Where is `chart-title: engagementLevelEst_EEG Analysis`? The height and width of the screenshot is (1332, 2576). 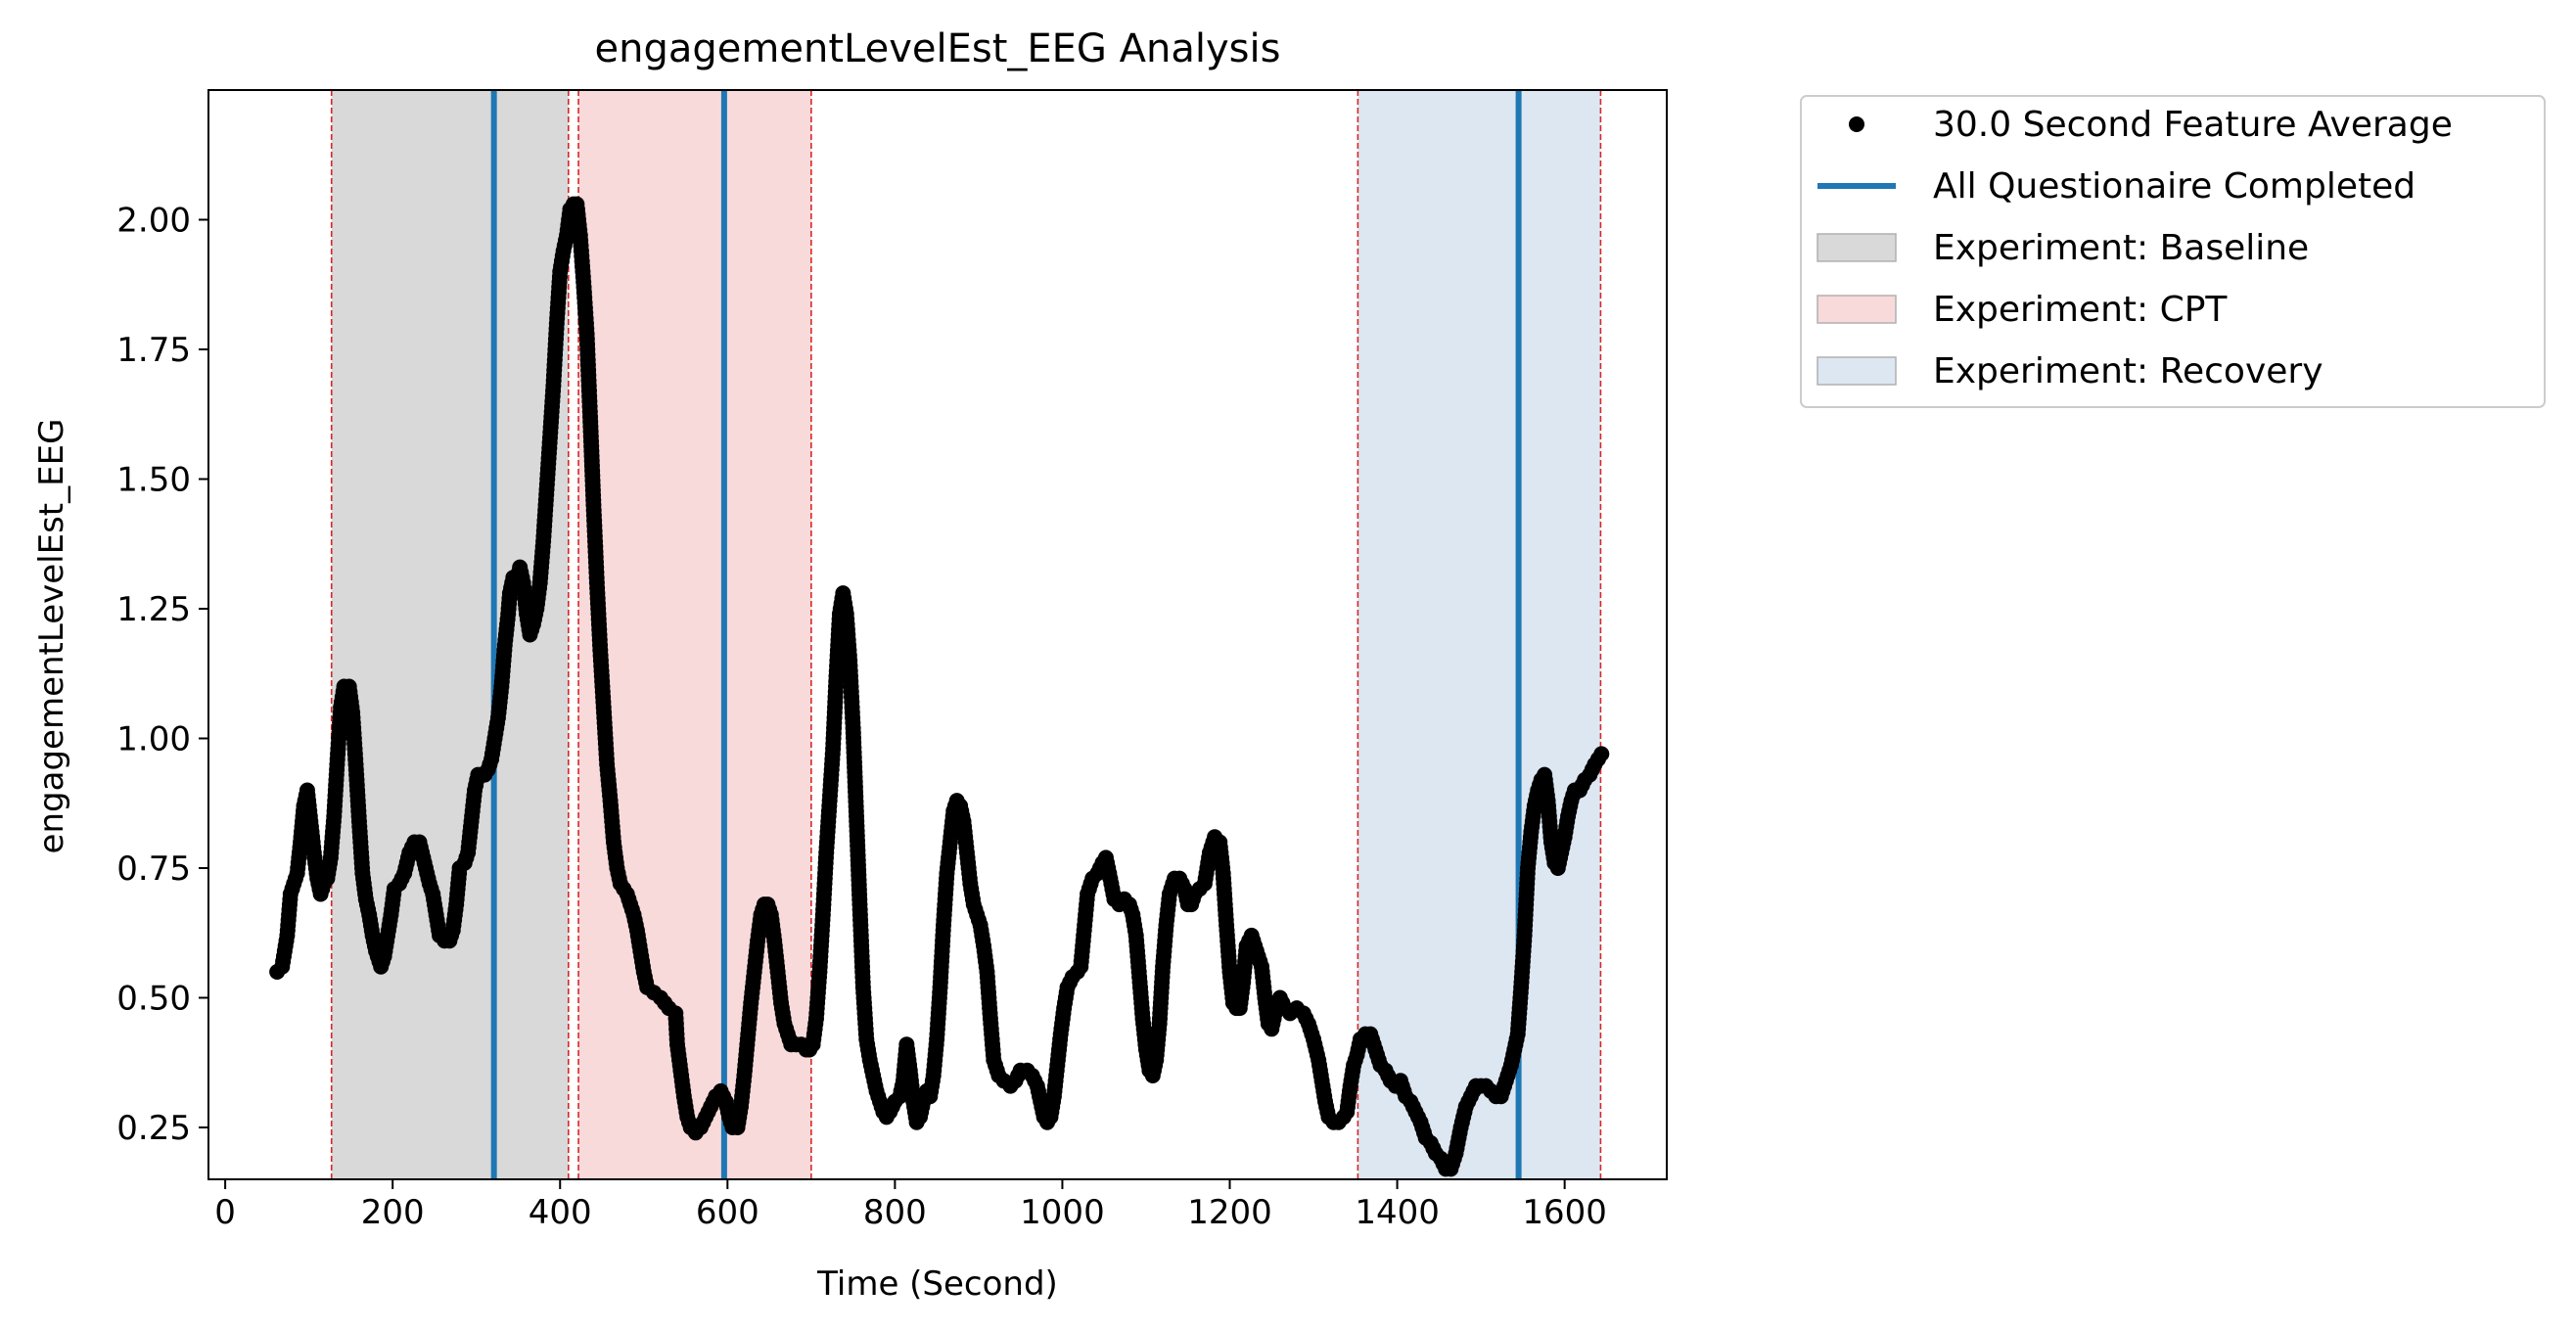
chart-title: engagementLevelEst_EEG Analysis is located at coordinates (938, 49).